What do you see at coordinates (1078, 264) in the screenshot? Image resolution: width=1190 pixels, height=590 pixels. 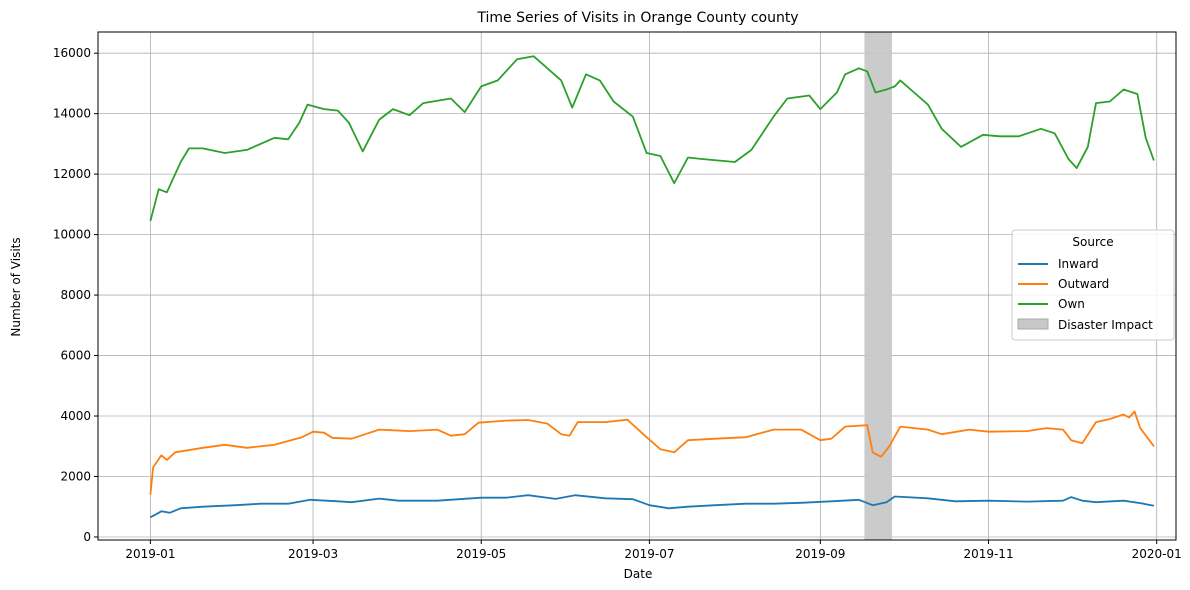 I see `legend-label-inward: Inward` at bounding box center [1078, 264].